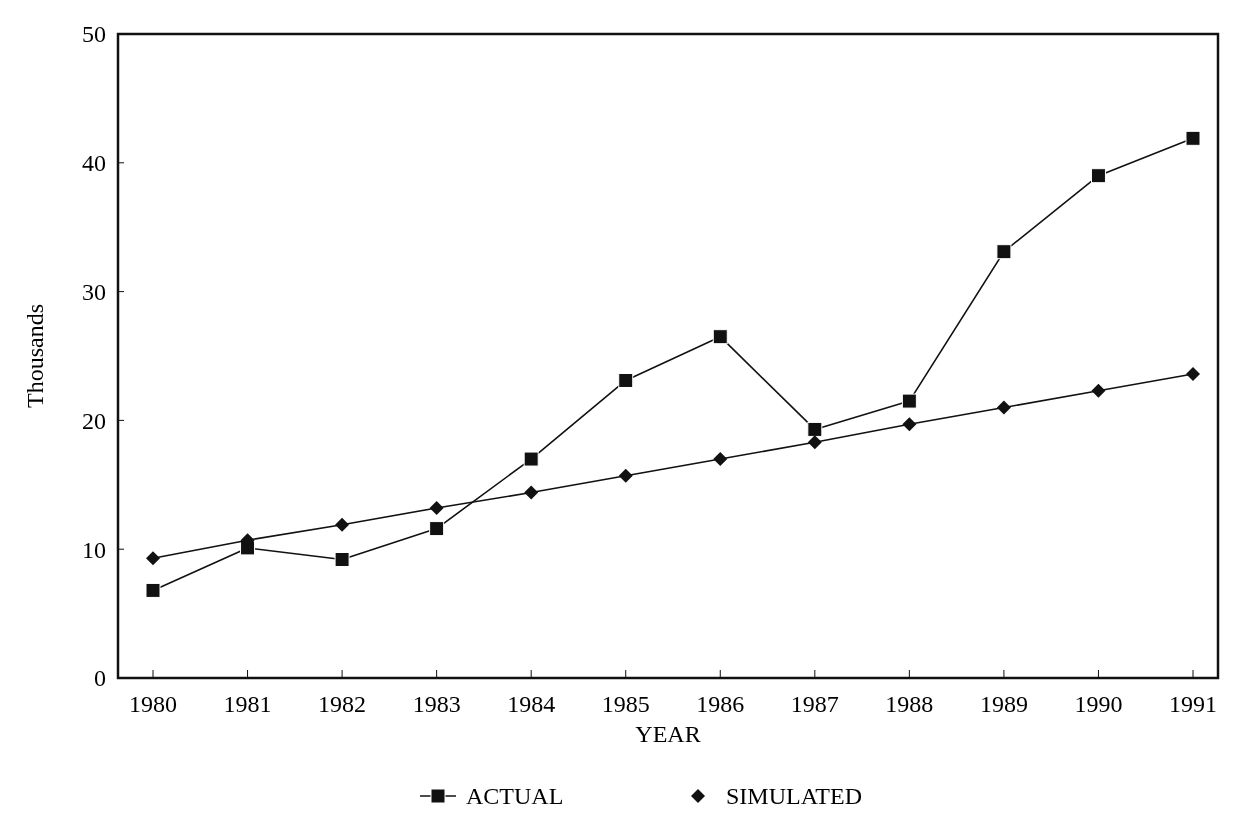 This screenshot has height=826, width=1238. I want to click on legend-label: ACTUAL, so click(515, 796).